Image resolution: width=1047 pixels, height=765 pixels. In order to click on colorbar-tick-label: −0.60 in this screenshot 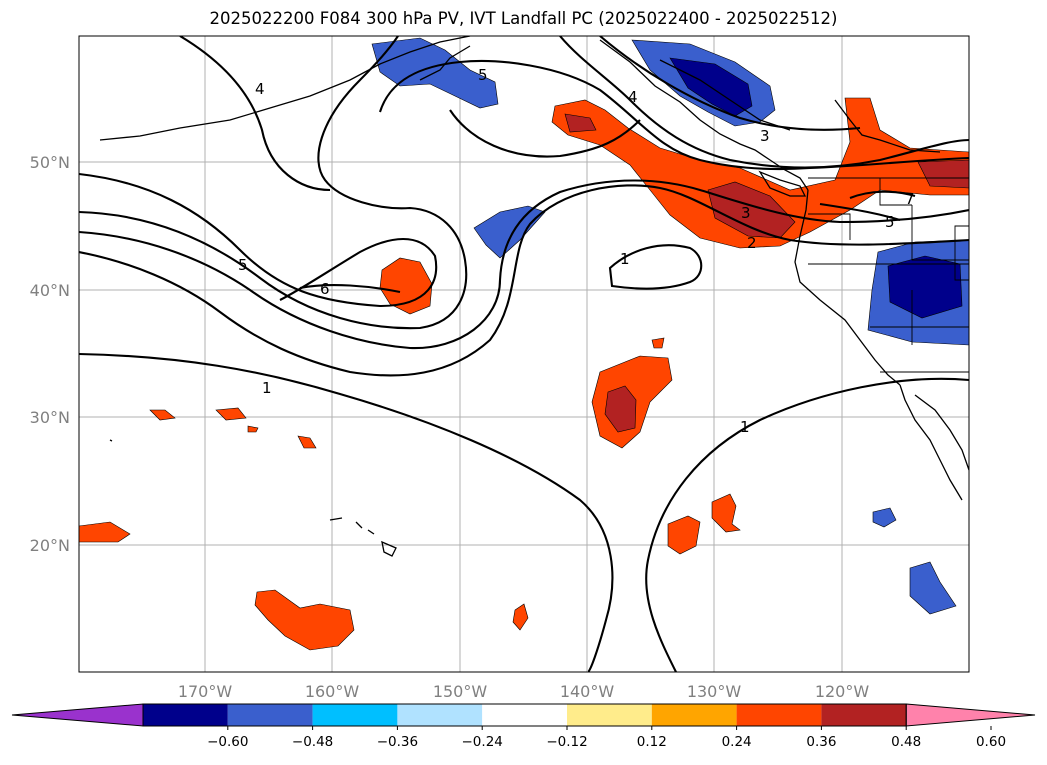, I will do `click(227, 742)`.